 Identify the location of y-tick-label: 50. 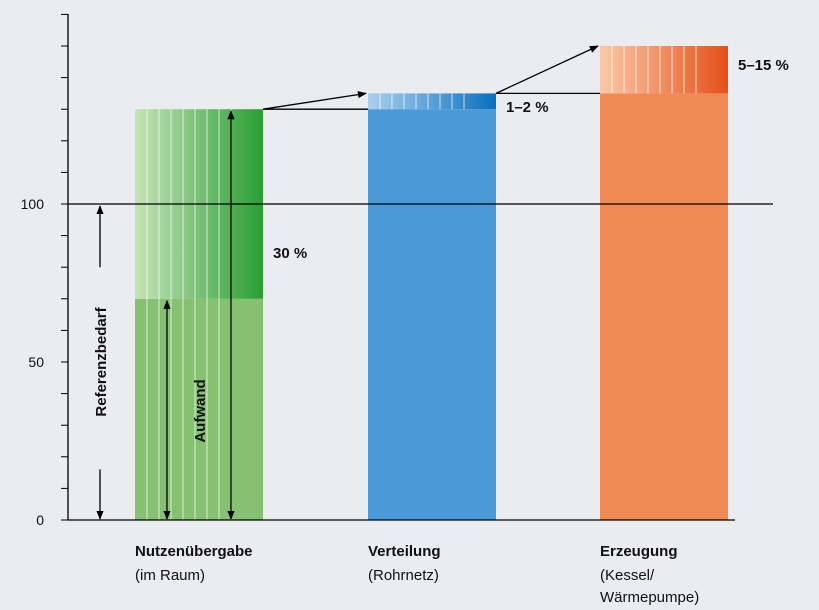
(36, 362).